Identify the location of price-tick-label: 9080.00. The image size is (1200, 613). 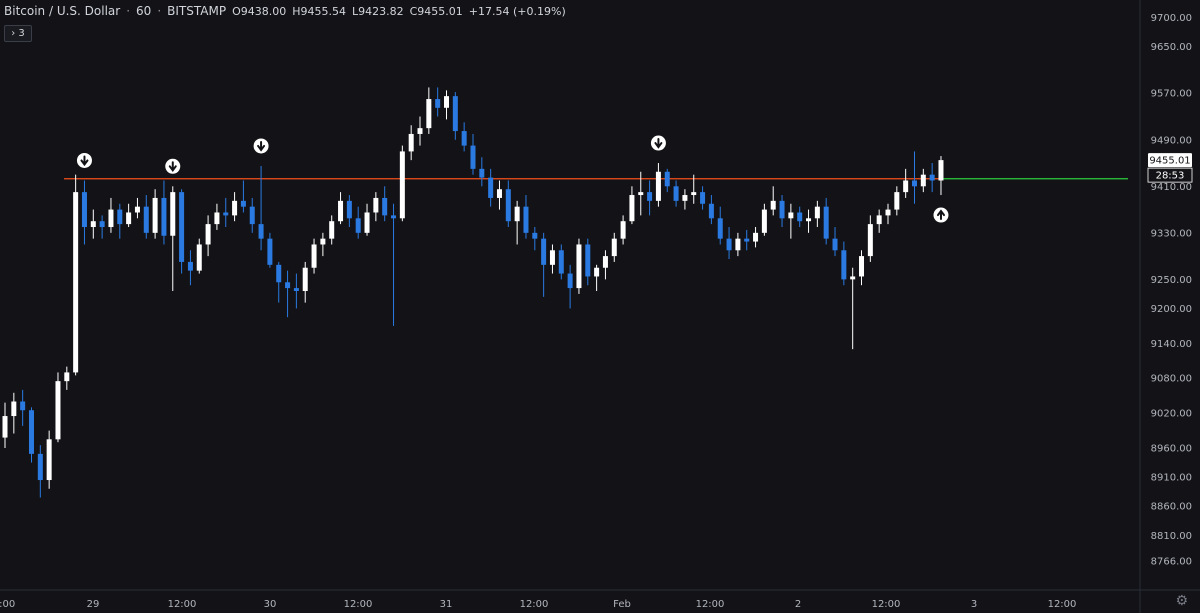
(1171, 379).